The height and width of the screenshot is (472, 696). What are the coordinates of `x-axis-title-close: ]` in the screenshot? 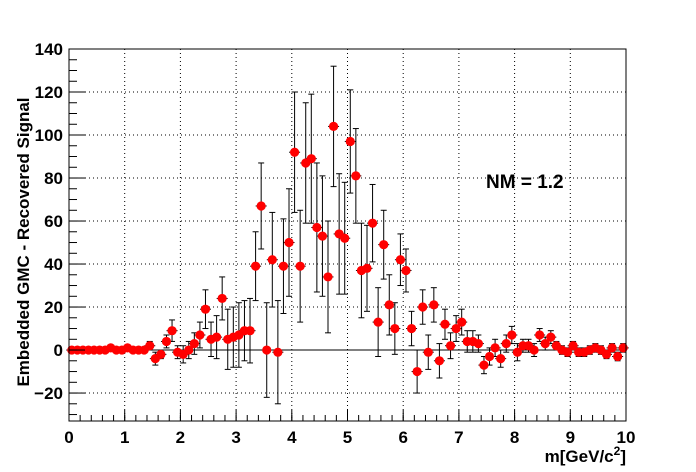 It's located at (623, 456).